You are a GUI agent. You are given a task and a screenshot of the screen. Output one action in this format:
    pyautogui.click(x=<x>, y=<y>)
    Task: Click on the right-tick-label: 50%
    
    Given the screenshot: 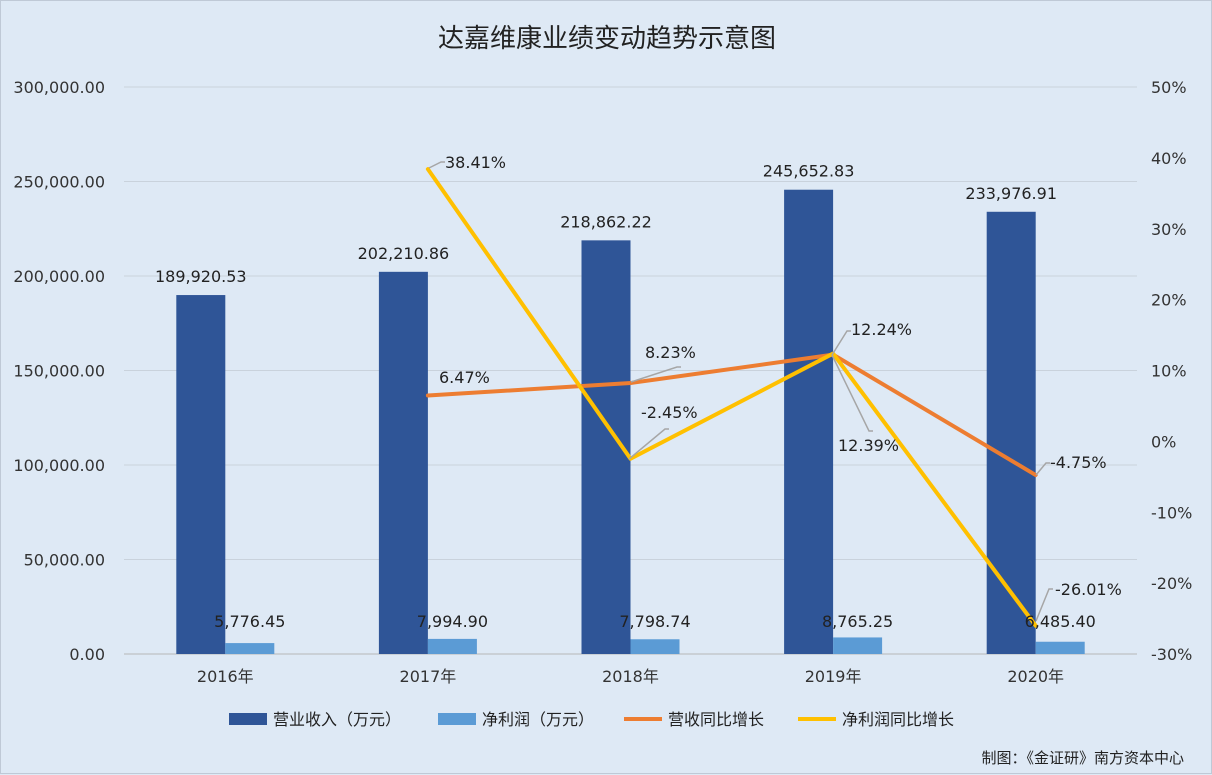 What is the action you would take?
    pyautogui.click(x=1169, y=87)
    